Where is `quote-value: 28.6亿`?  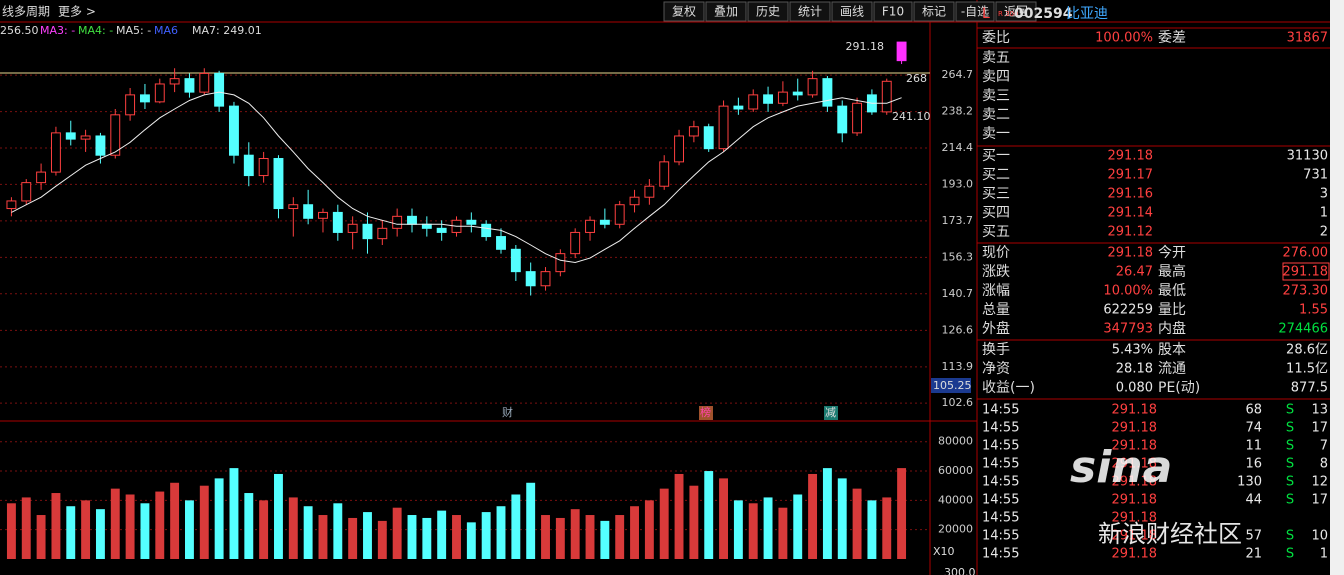
quote-value: 28.6亿 is located at coordinates (1307, 350).